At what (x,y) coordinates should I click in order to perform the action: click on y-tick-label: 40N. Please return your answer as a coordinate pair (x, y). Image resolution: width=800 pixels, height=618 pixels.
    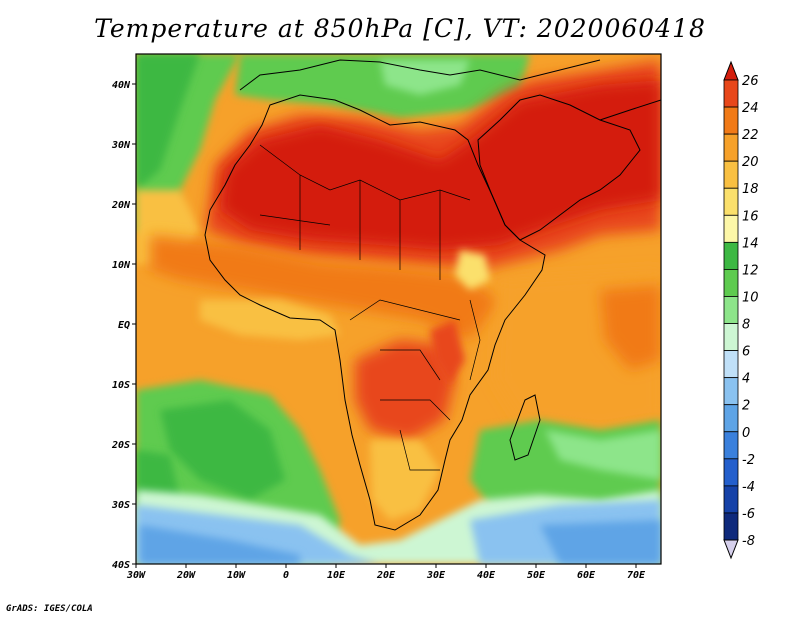
    Looking at the image, I should click on (121, 85).